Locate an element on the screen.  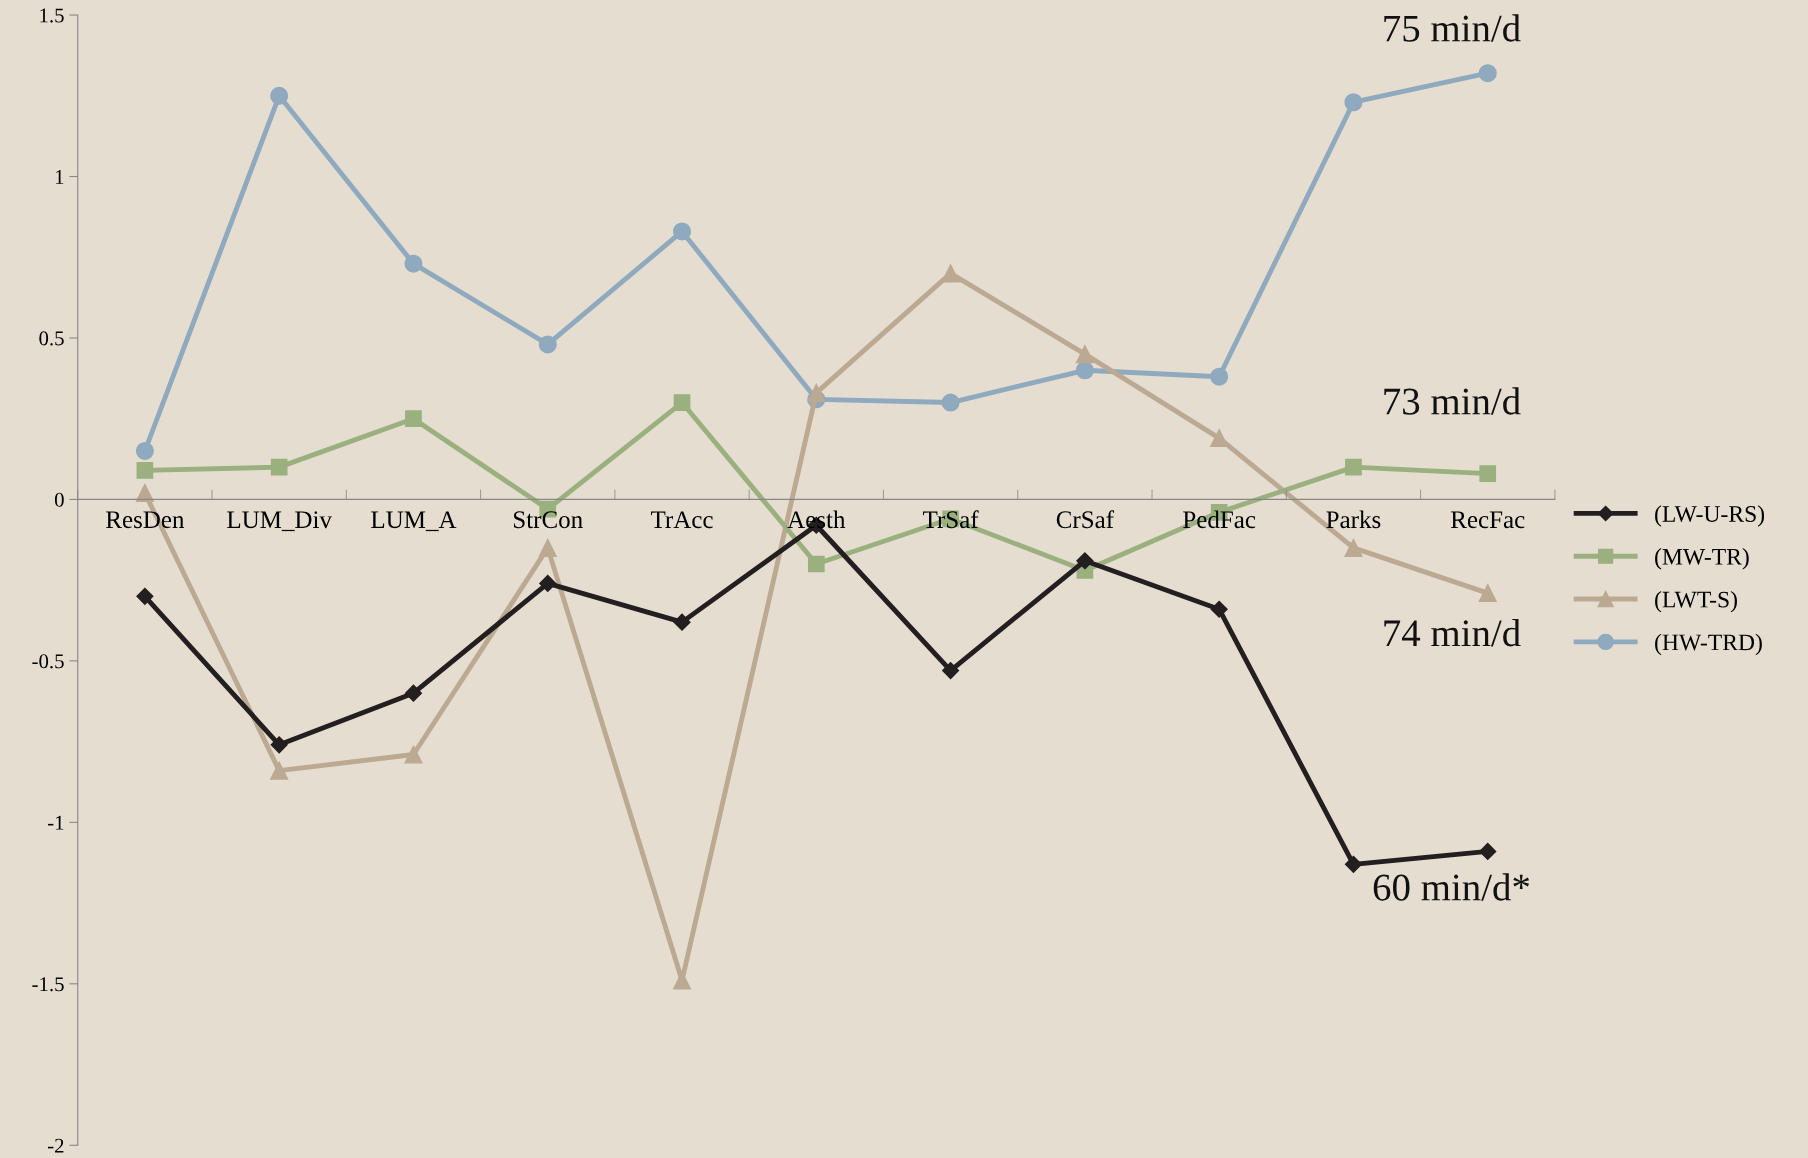
x-tick-label: TrAcc is located at coordinates (682, 520).